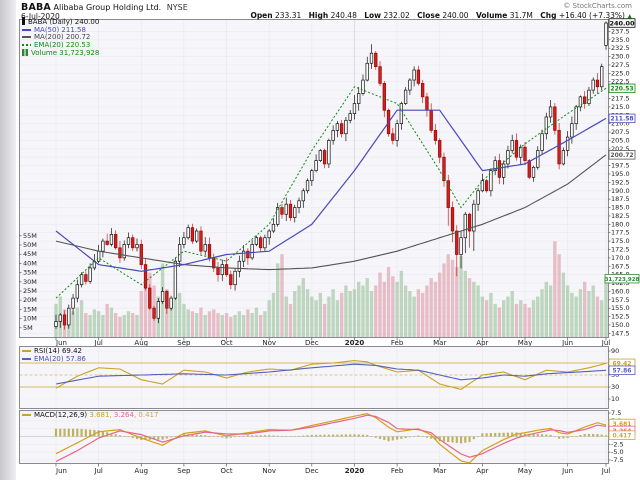 This screenshot has height=480, width=640. Describe the element at coordinates (226, 343) in the screenshot. I see `svg-text: Oct` at that location.